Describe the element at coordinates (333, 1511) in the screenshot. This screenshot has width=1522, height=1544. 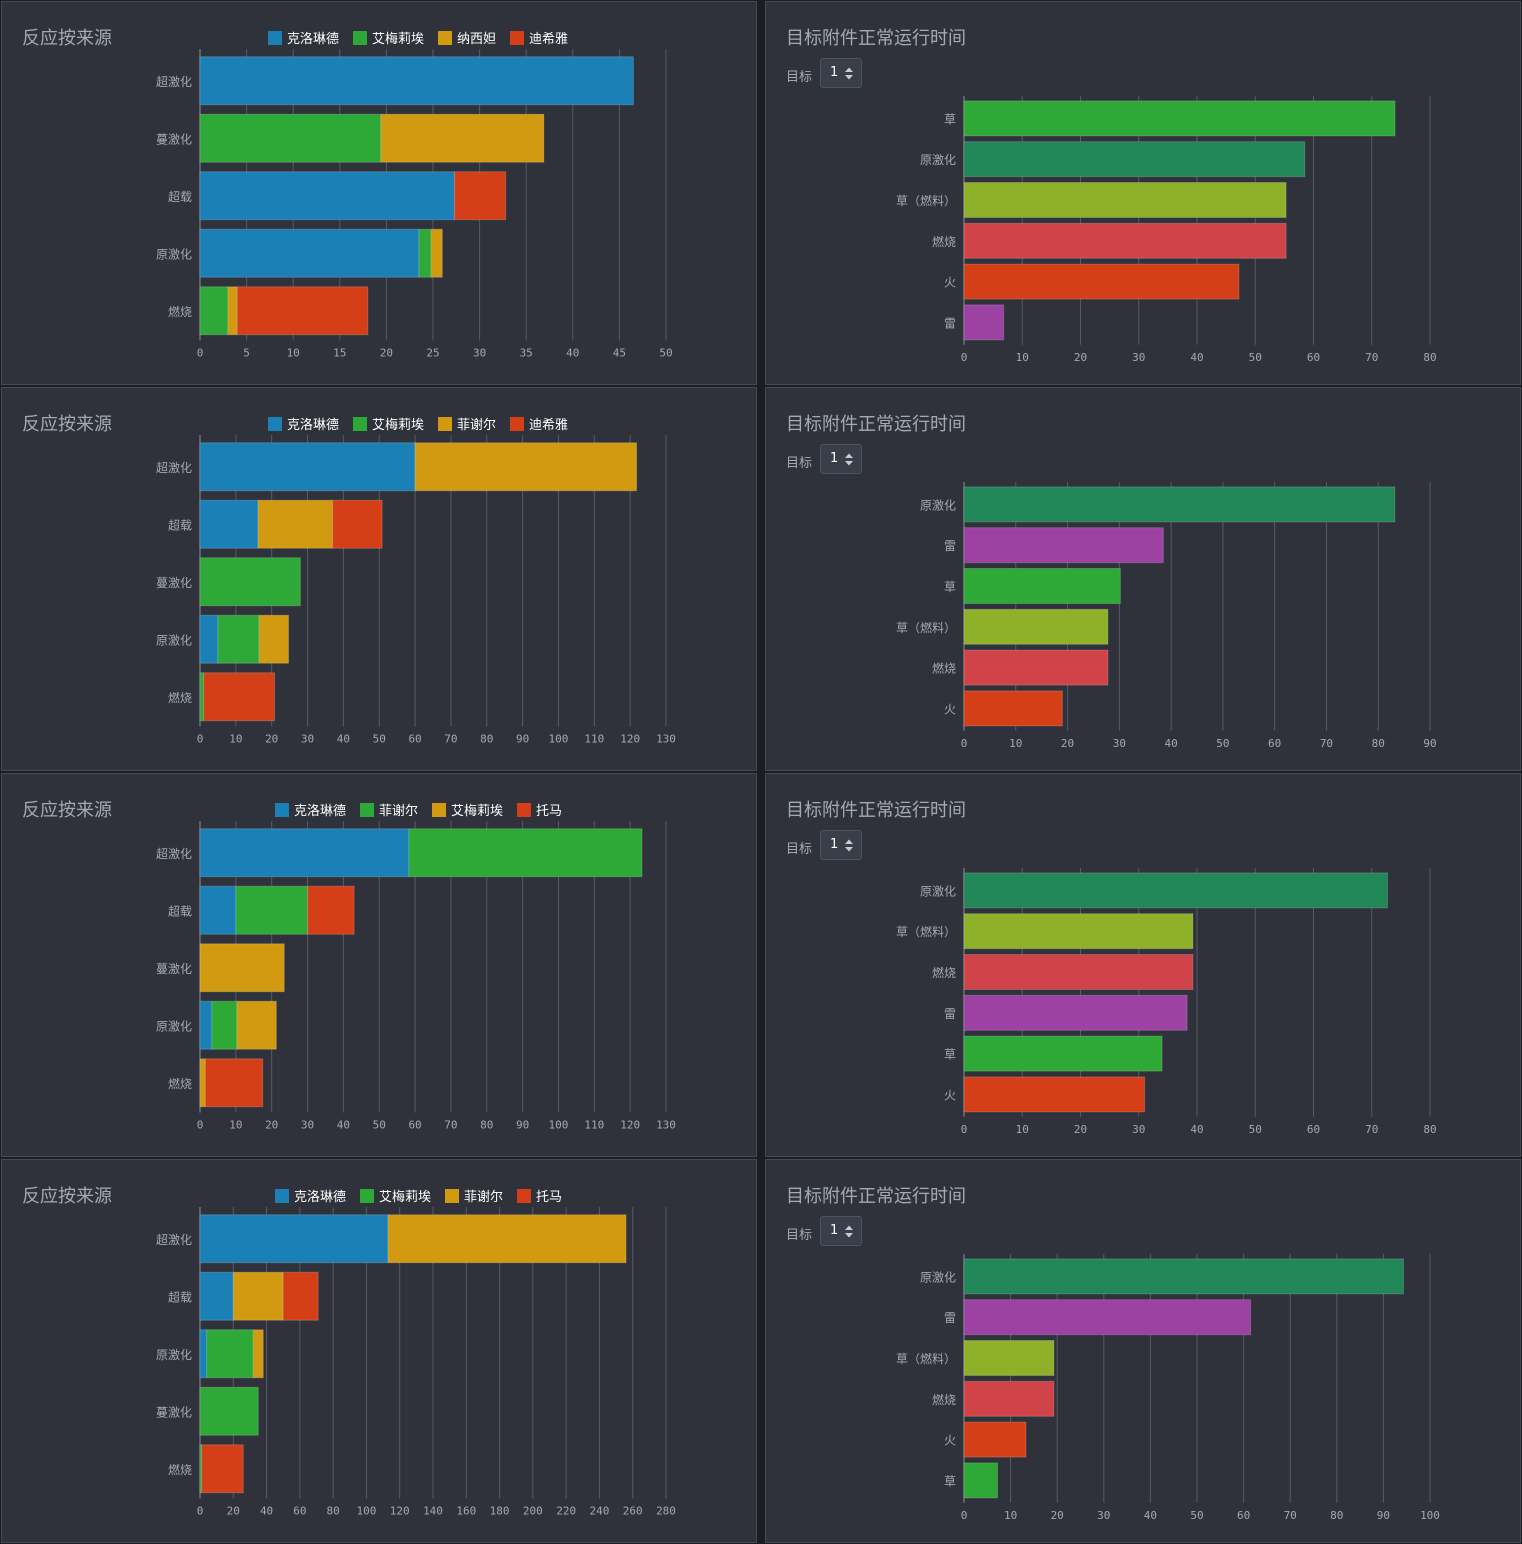
I see `x-tick-label: 80` at that location.